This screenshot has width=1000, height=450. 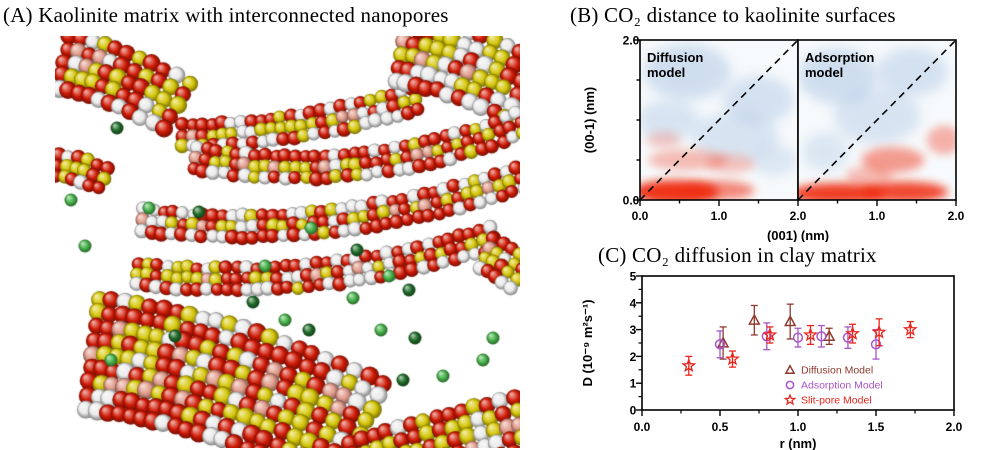 What do you see at coordinates (798, 443) in the screenshot?
I see `x-axis-title: r (nm)` at bounding box center [798, 443].